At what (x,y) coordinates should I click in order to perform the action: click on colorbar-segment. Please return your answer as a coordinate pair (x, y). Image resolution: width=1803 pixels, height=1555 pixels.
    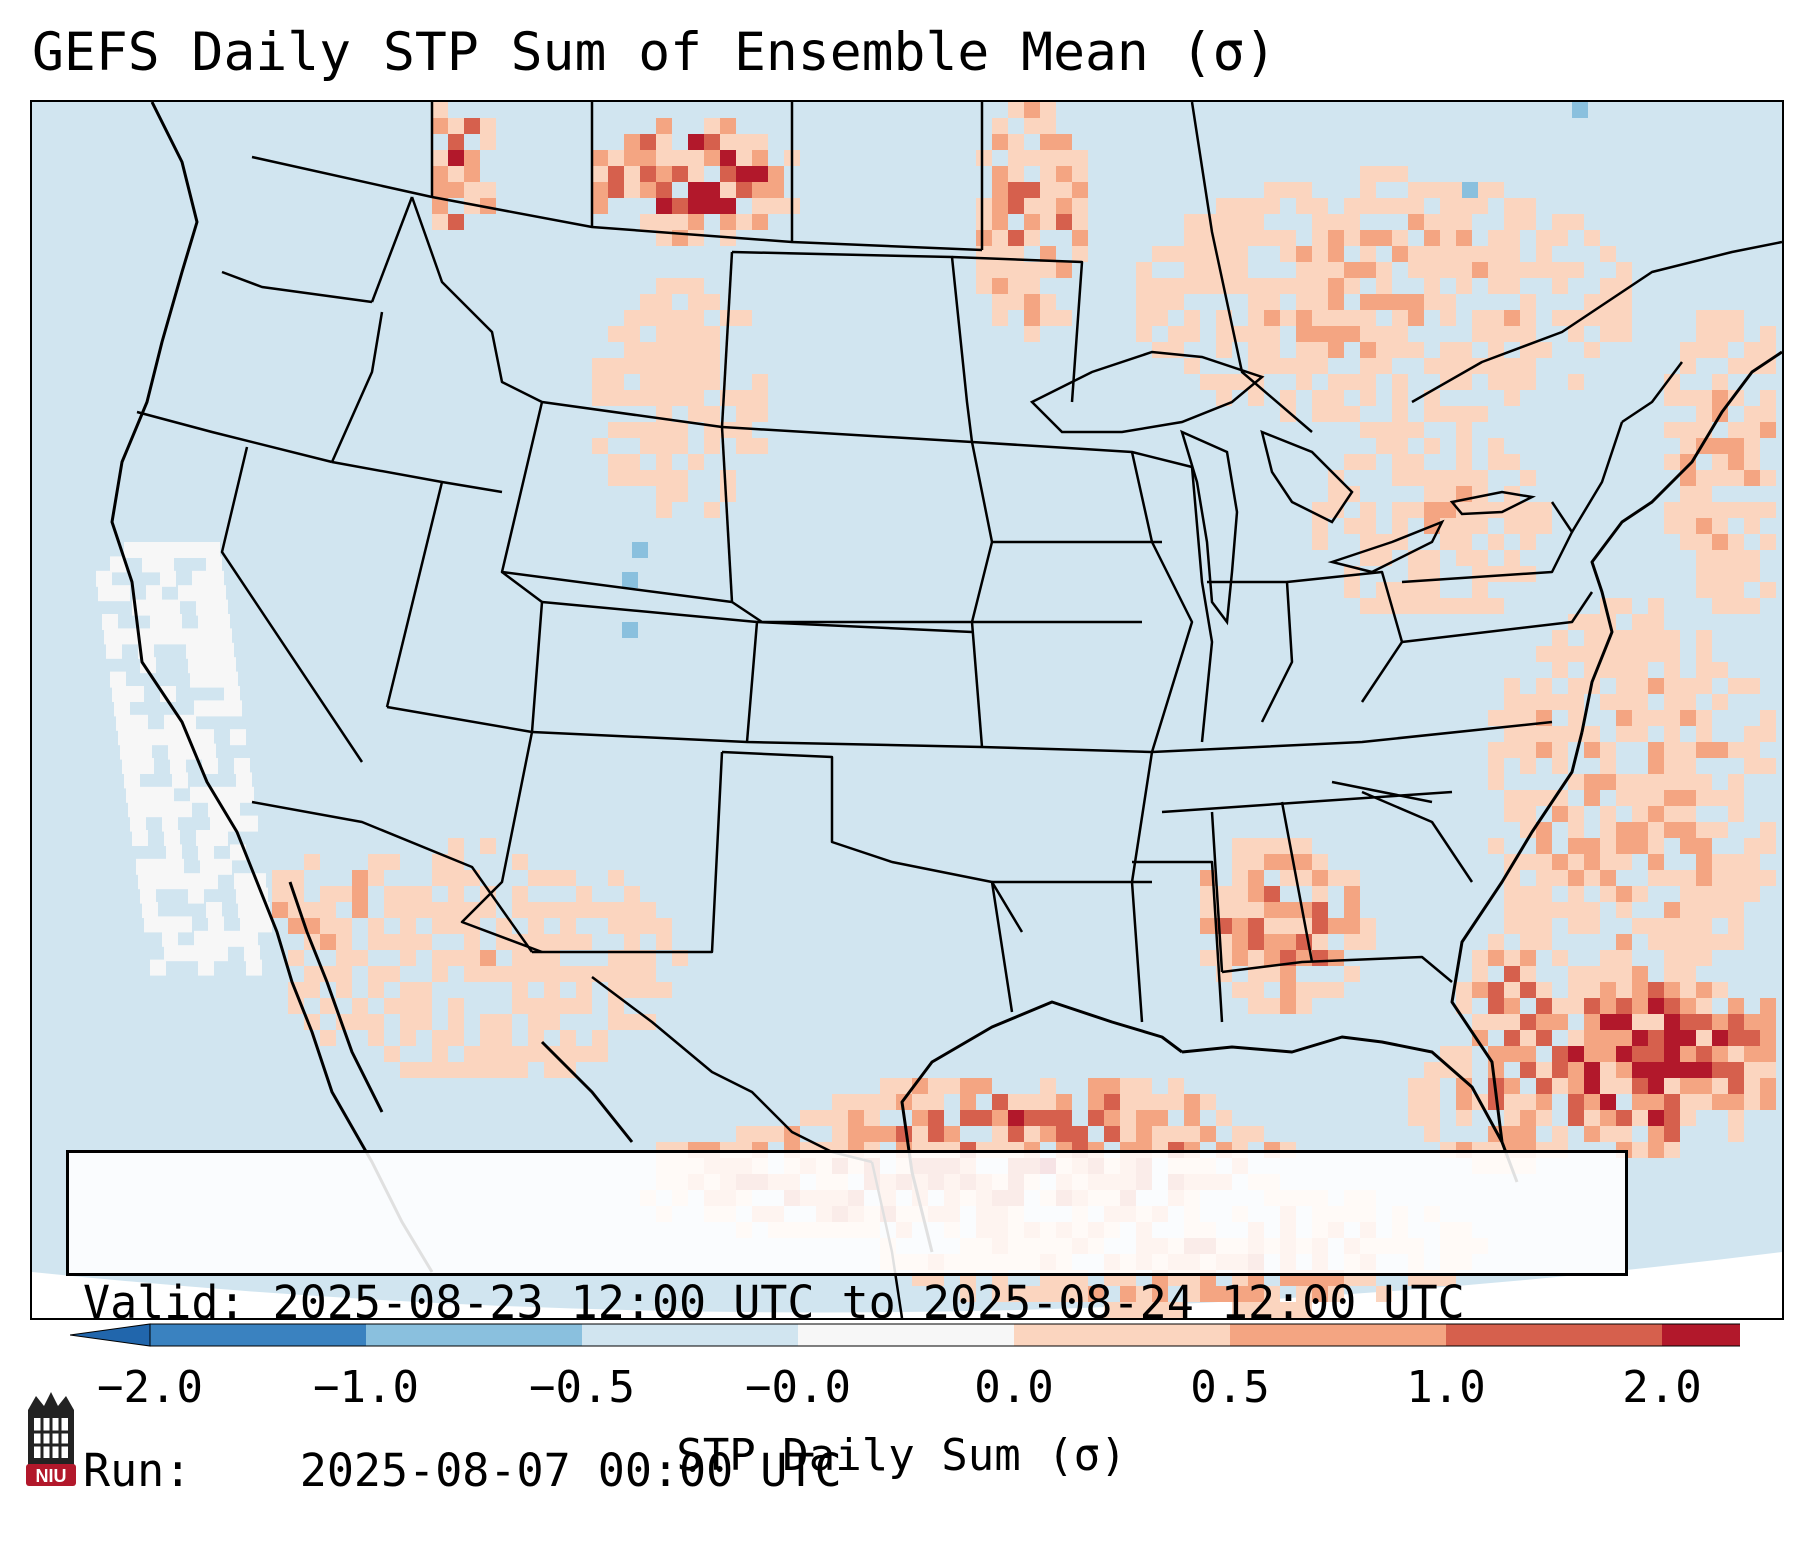
    Looking at the image, I should click on (690, 1335).